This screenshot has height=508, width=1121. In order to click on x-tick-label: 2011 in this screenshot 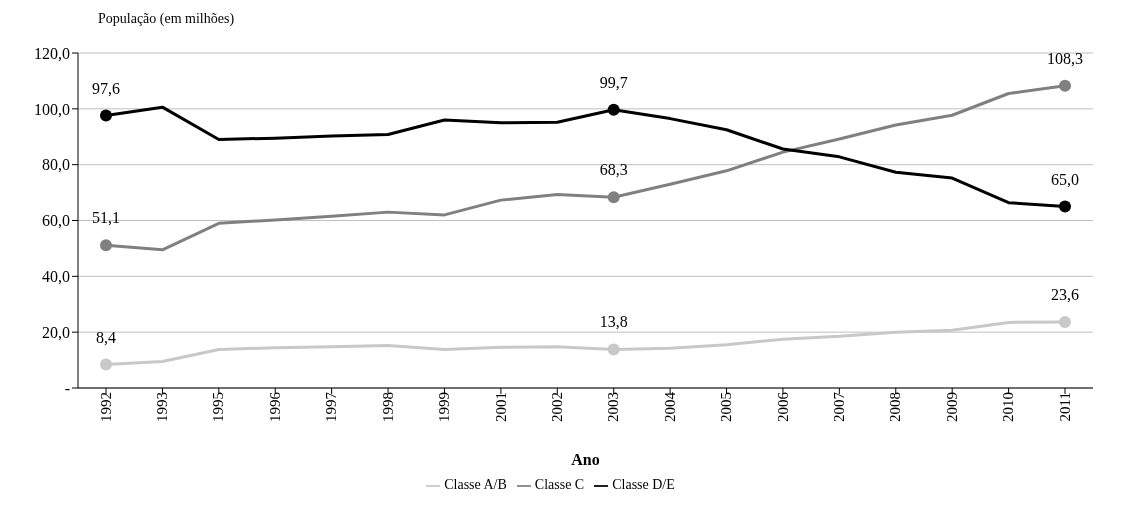, I will do `click(1064, 407)`.